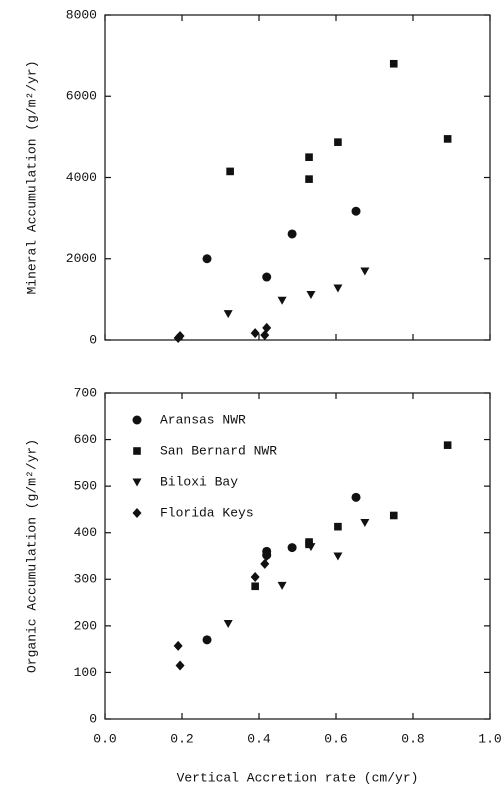  Describe the element at coordinates (207, 512) in the screenshot. I see `legend-label: Florida Keys` at that location.